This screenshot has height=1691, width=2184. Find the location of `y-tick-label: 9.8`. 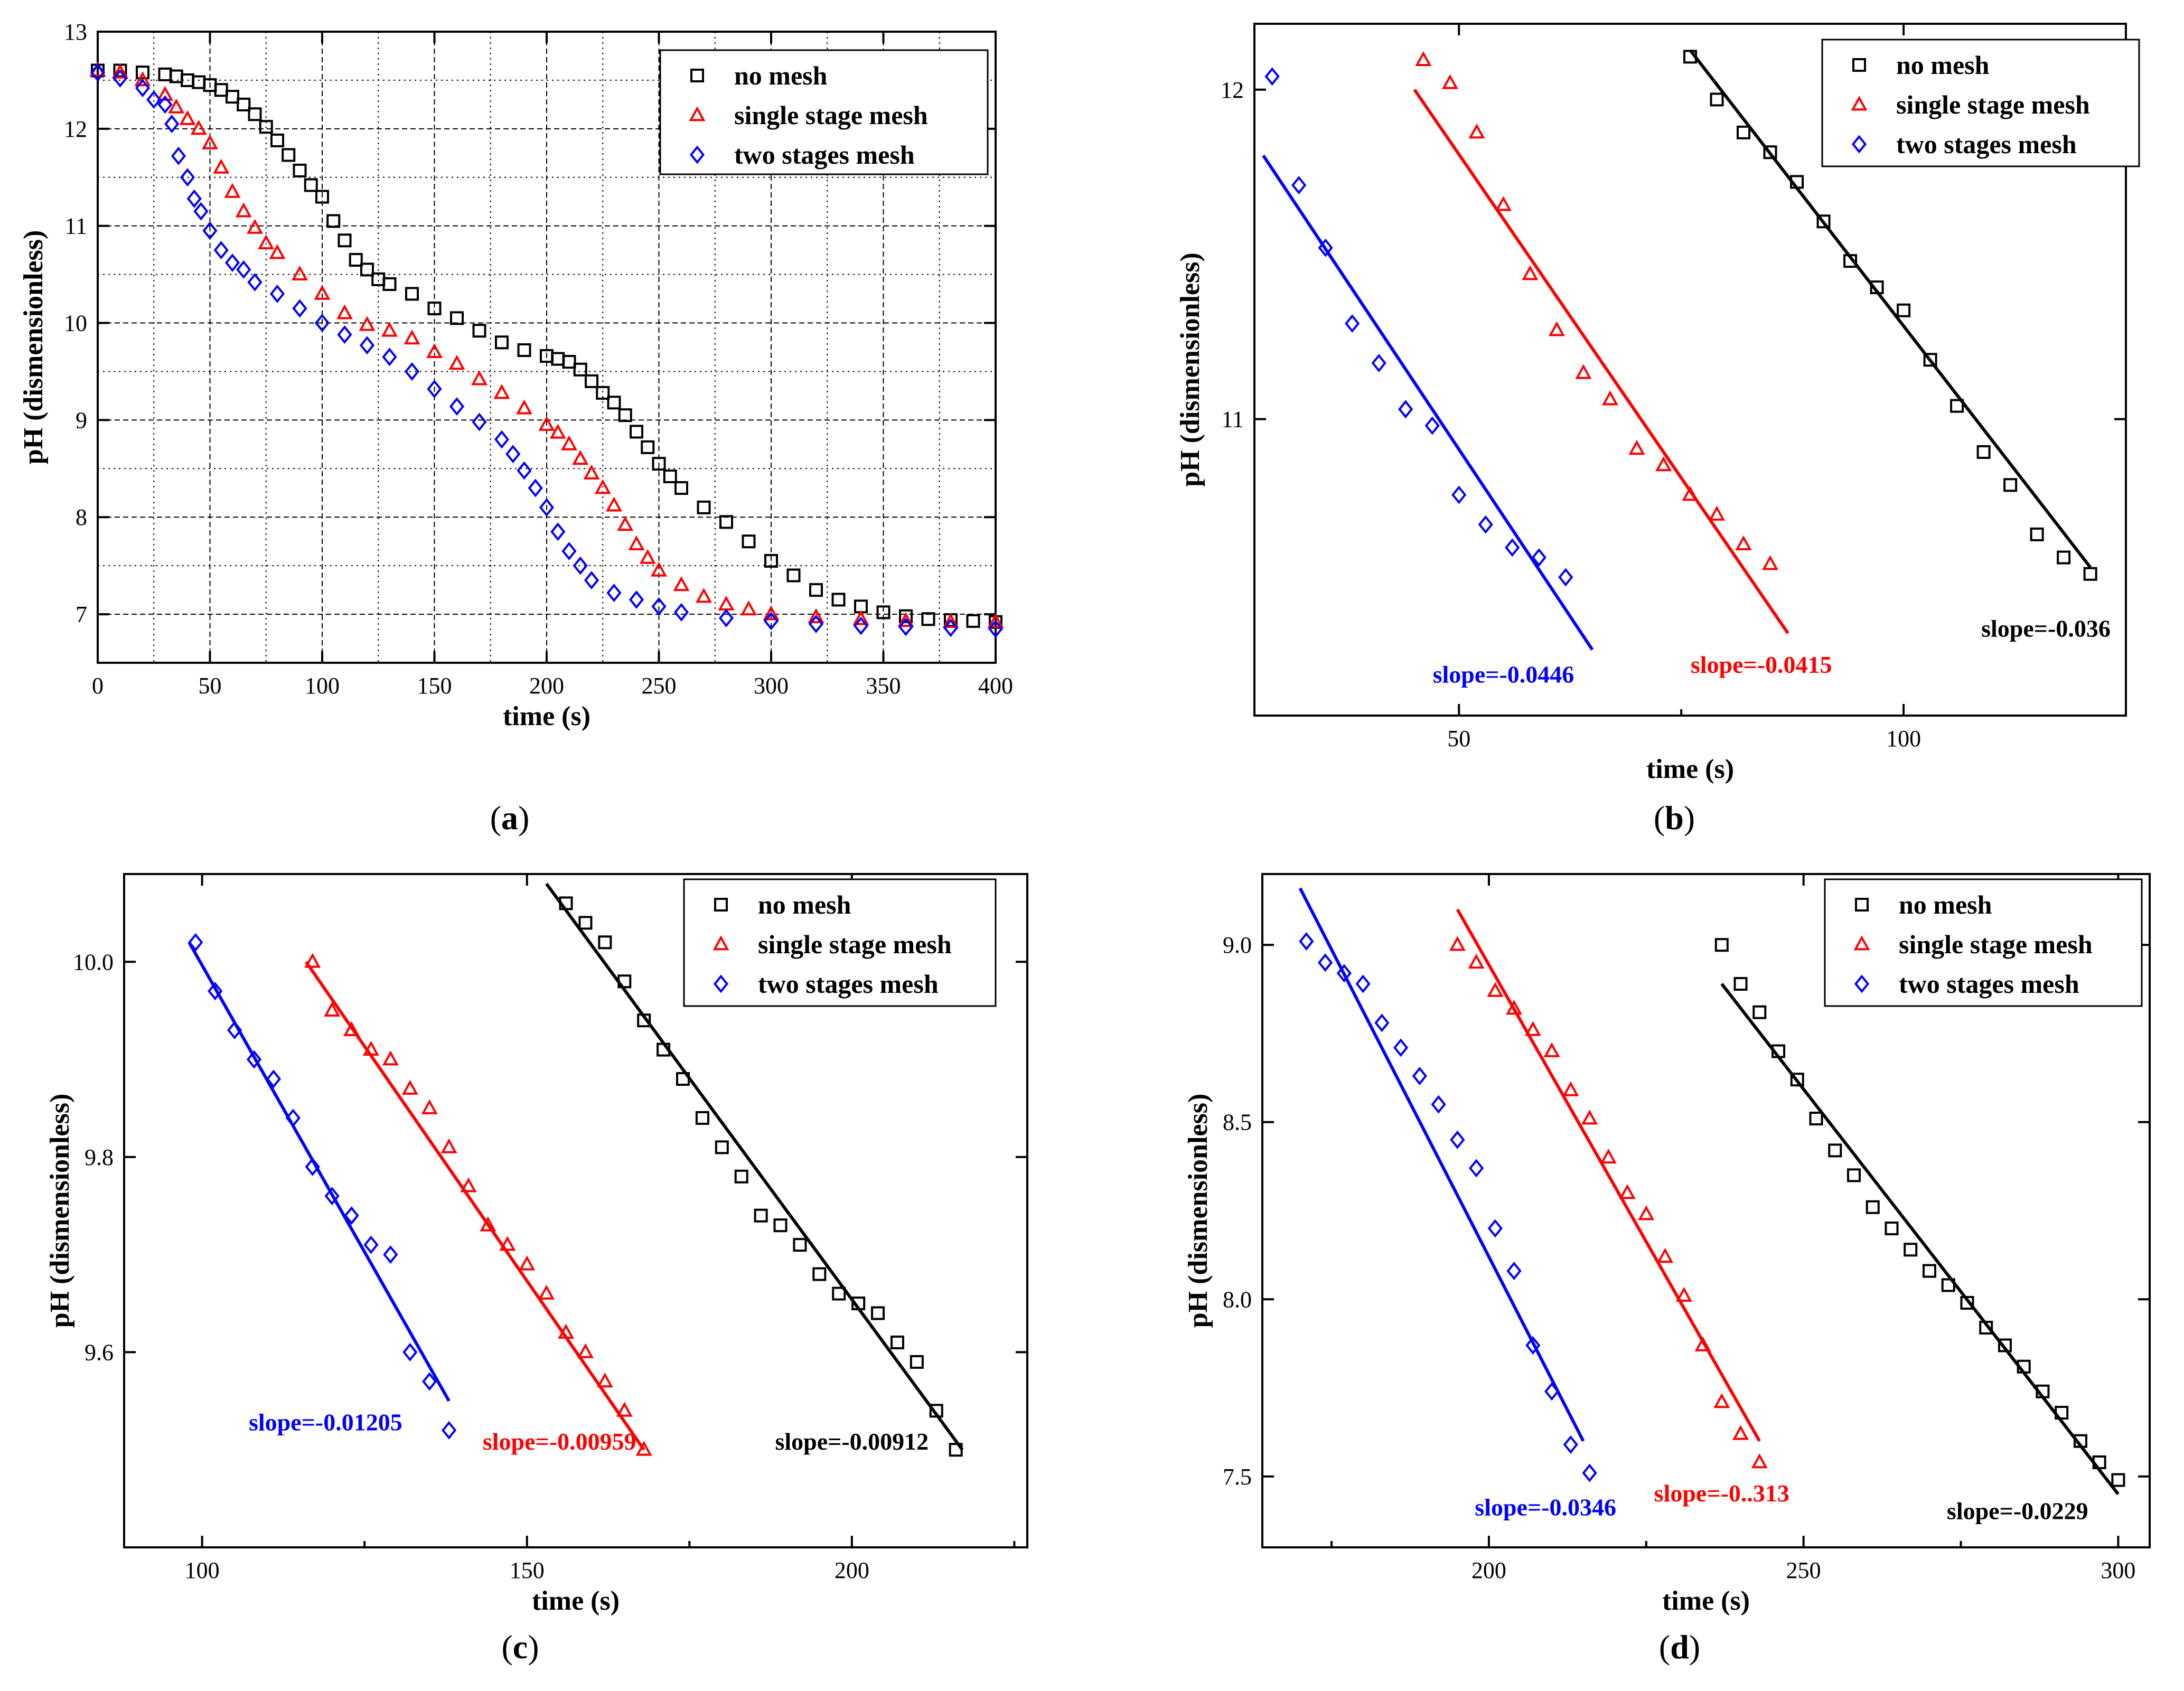

y-tick-label: 9.8 is located at coordinates (100, 1157).